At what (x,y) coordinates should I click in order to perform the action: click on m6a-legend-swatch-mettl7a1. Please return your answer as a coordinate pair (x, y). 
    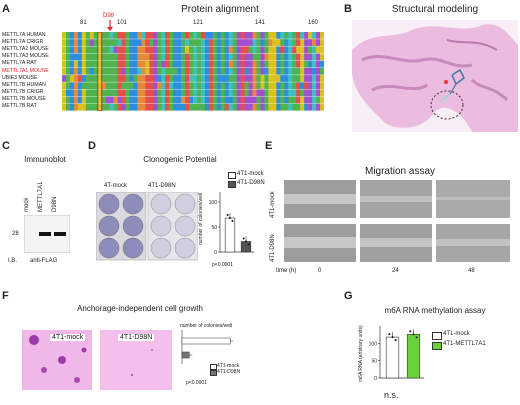
    Looking at the image, I should click on (437, 346).